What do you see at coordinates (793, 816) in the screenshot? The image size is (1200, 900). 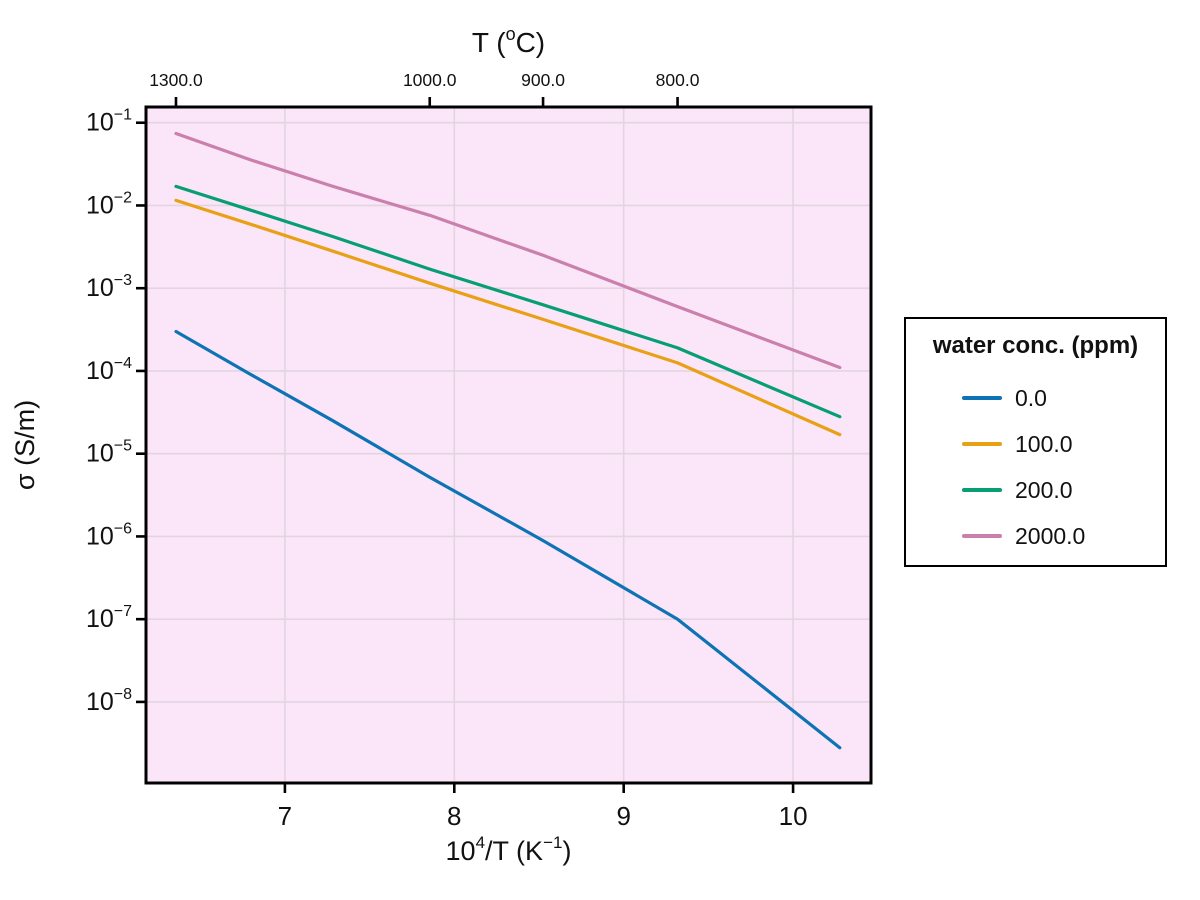 I see `x-tick-label: 10` at bounding box center [793, 816].